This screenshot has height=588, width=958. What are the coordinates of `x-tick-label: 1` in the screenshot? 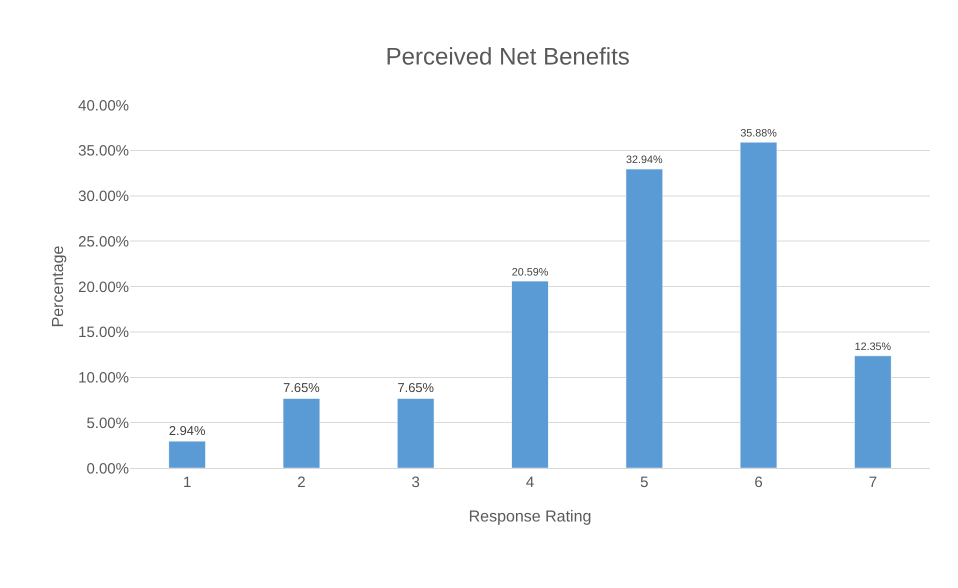 It's located at (187, 482).